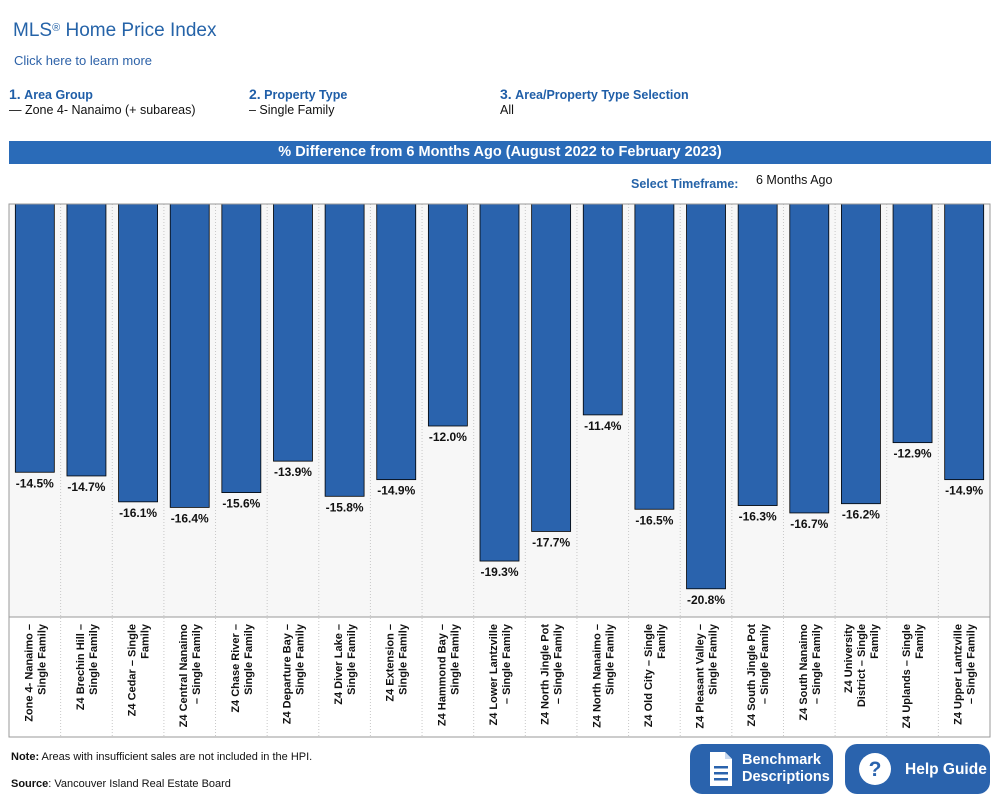 Image resolution: width=999 pixels, height=799 pixels. I want to click on data-label: -11.4%, so click(603, 426).